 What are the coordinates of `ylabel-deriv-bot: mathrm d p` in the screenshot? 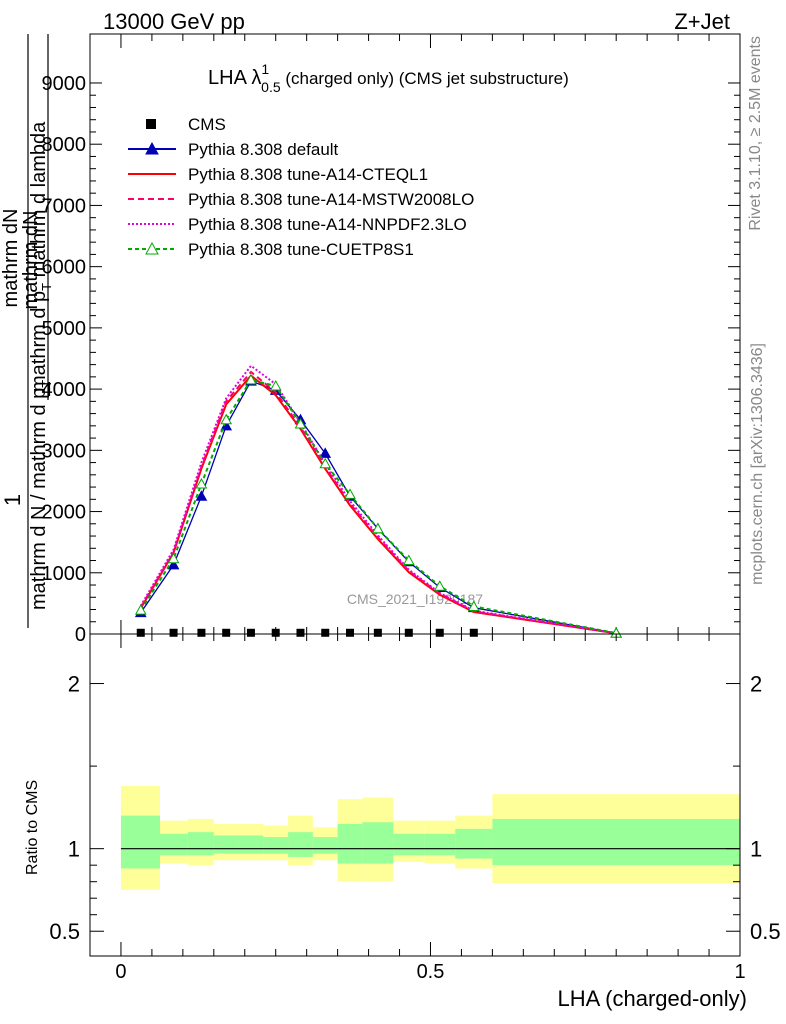 It's located at (39, 341).